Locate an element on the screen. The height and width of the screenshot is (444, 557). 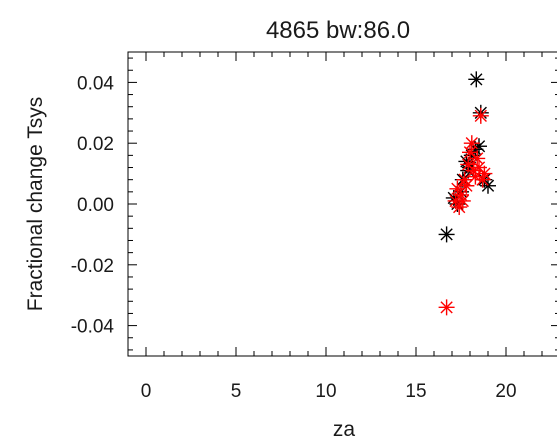
y-tick-label: -0.04 is located at coordinates (93, 327).